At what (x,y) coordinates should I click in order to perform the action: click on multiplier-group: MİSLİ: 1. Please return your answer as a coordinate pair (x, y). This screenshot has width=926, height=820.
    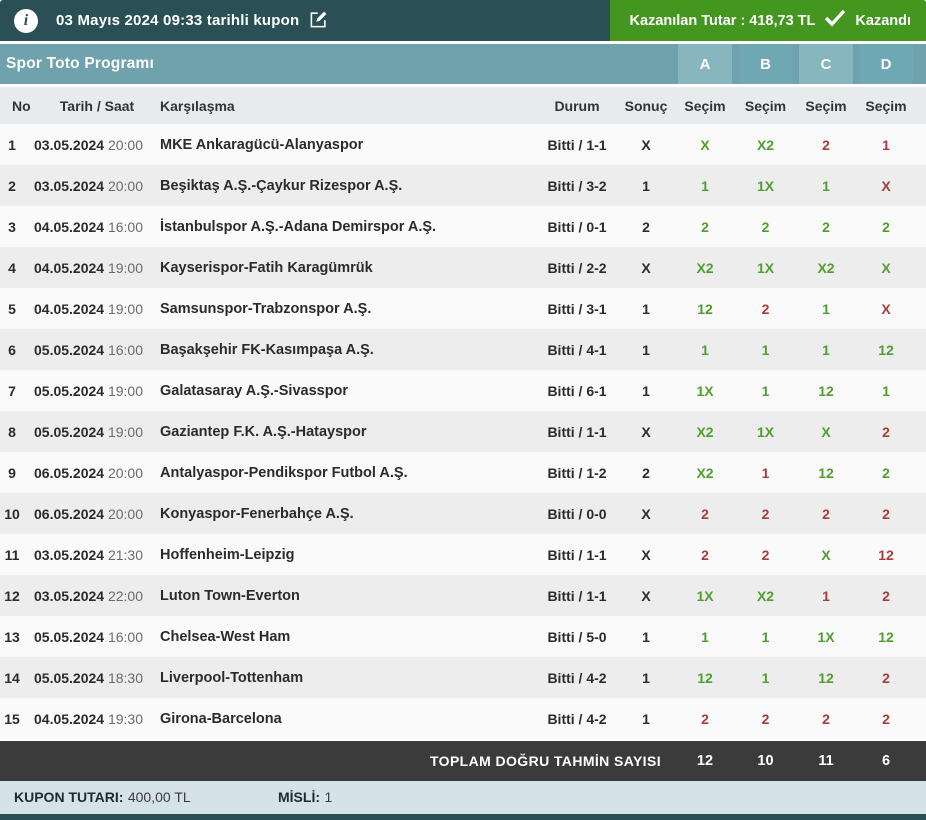
    Looking at the image, I should click on (305, 798).